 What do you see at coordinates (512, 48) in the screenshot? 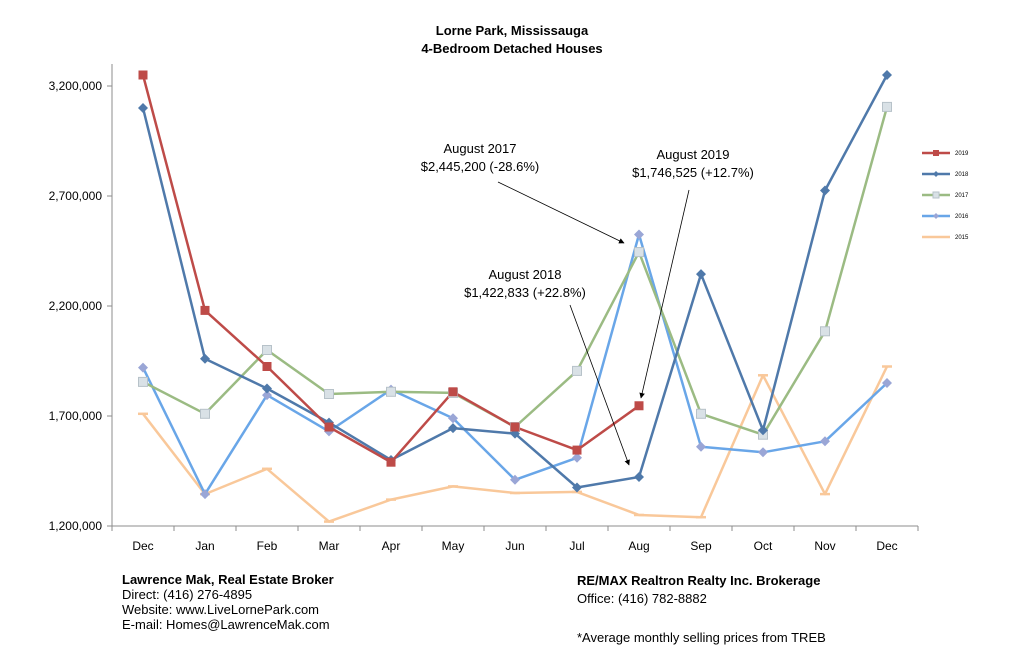
I see `chart-subtitle: 4-Bedroom Detached Houses` at bounding box center [512, 48].